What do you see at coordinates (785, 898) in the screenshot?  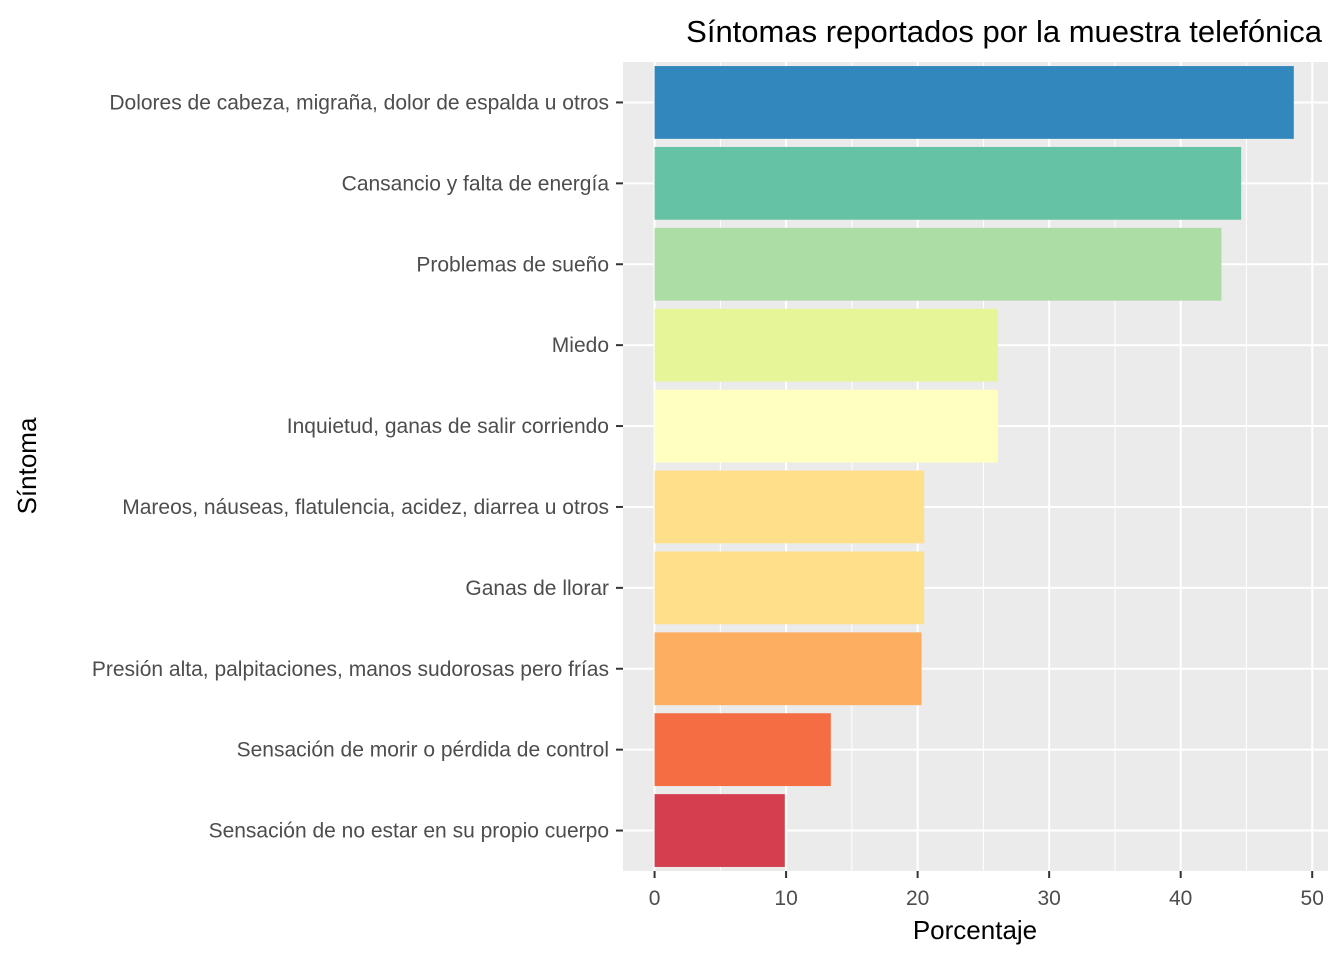 I see `x-tick-label: 10` at bounding box center [785, 898].